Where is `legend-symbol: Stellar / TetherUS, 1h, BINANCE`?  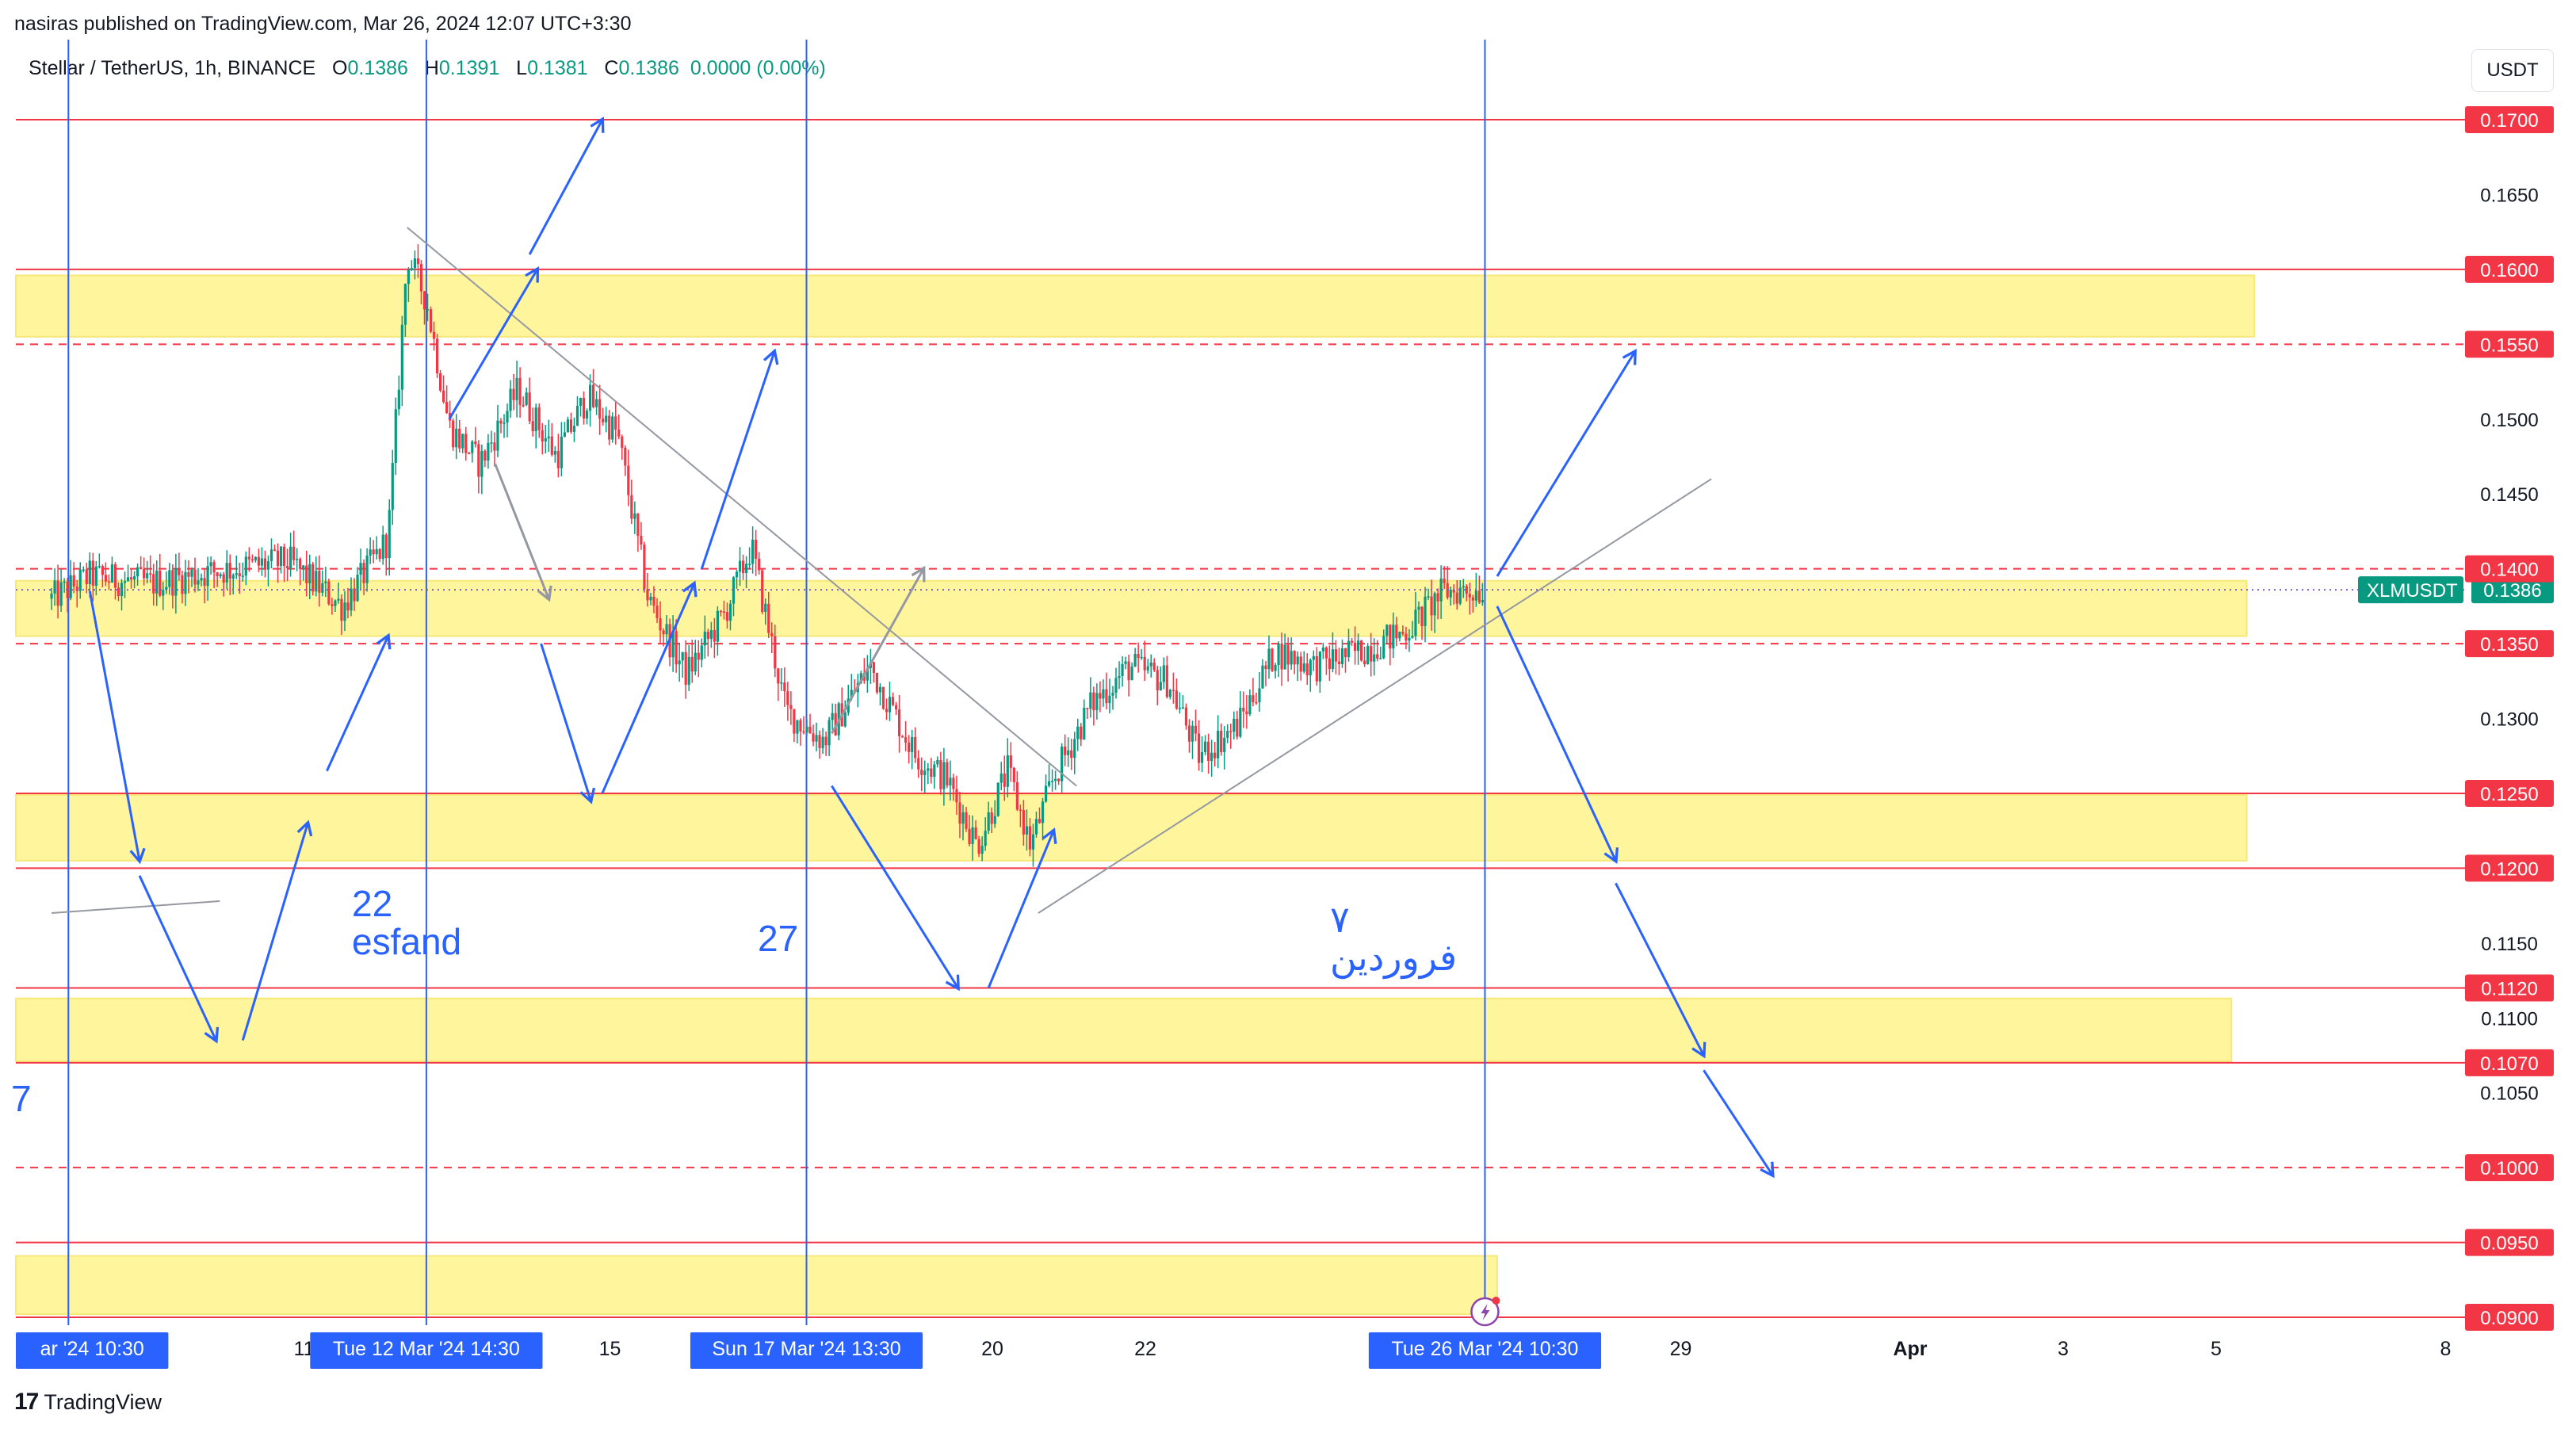
legend-symbol: Stellar / TetherUS, 1h, BINANCE is located at coordinates (172, 68).